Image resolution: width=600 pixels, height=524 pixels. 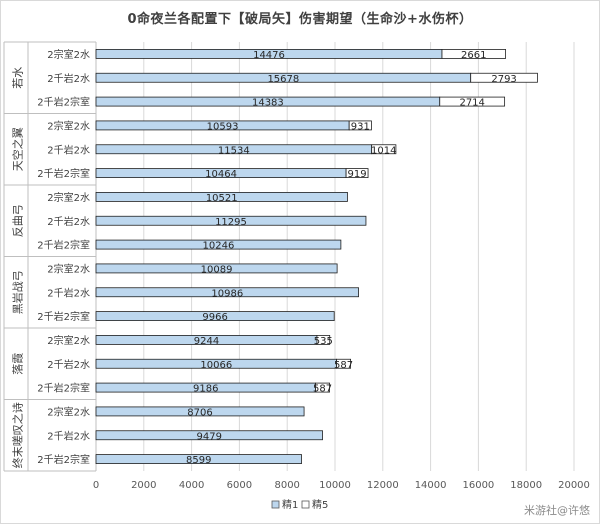 I want to click on group-label: 黑岩战弓, so click(x=18, y=292).